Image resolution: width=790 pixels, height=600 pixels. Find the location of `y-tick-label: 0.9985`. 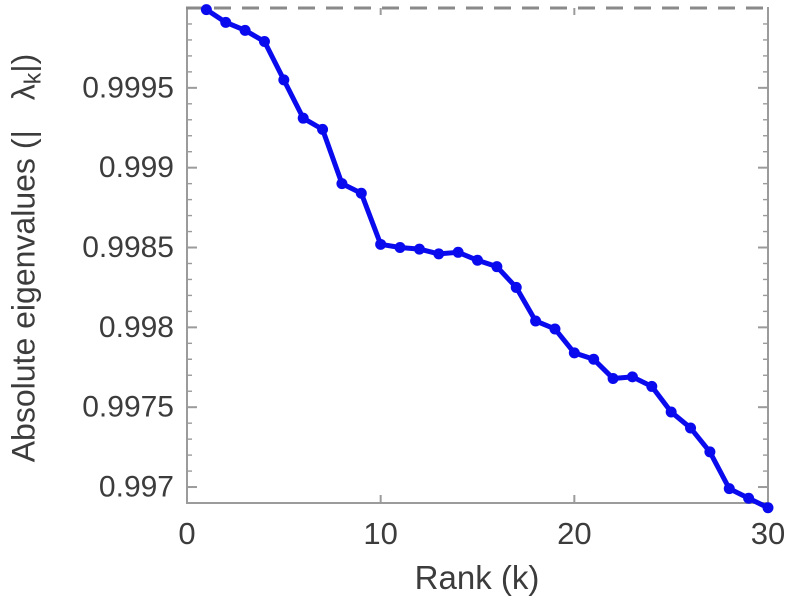

y-tick-label: 0.9985 is located at coordinates (128, 247).